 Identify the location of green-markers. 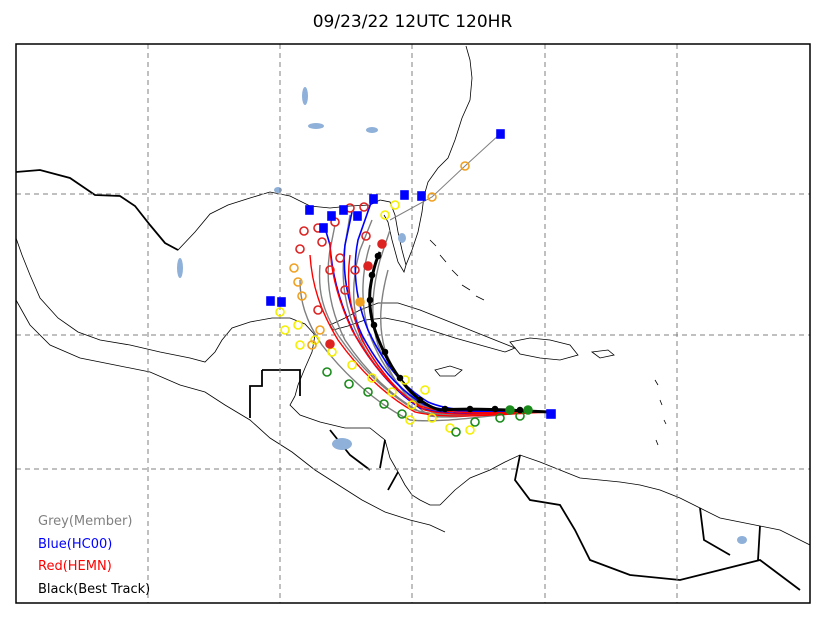
(427, 402).